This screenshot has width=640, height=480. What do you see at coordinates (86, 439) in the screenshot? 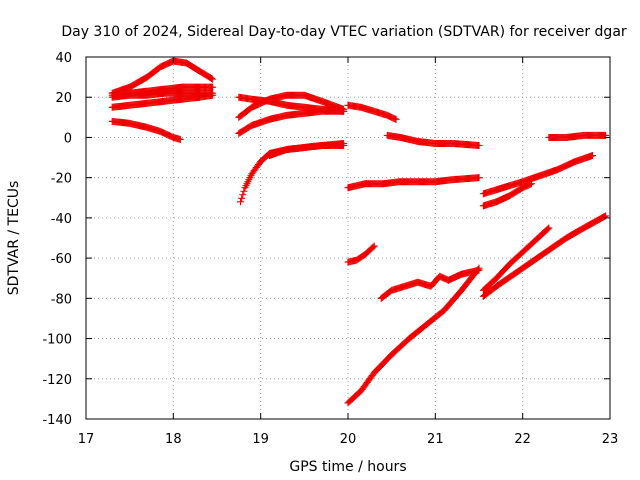
I see `x-tick-label: 17` at bounding box center [86, 439].